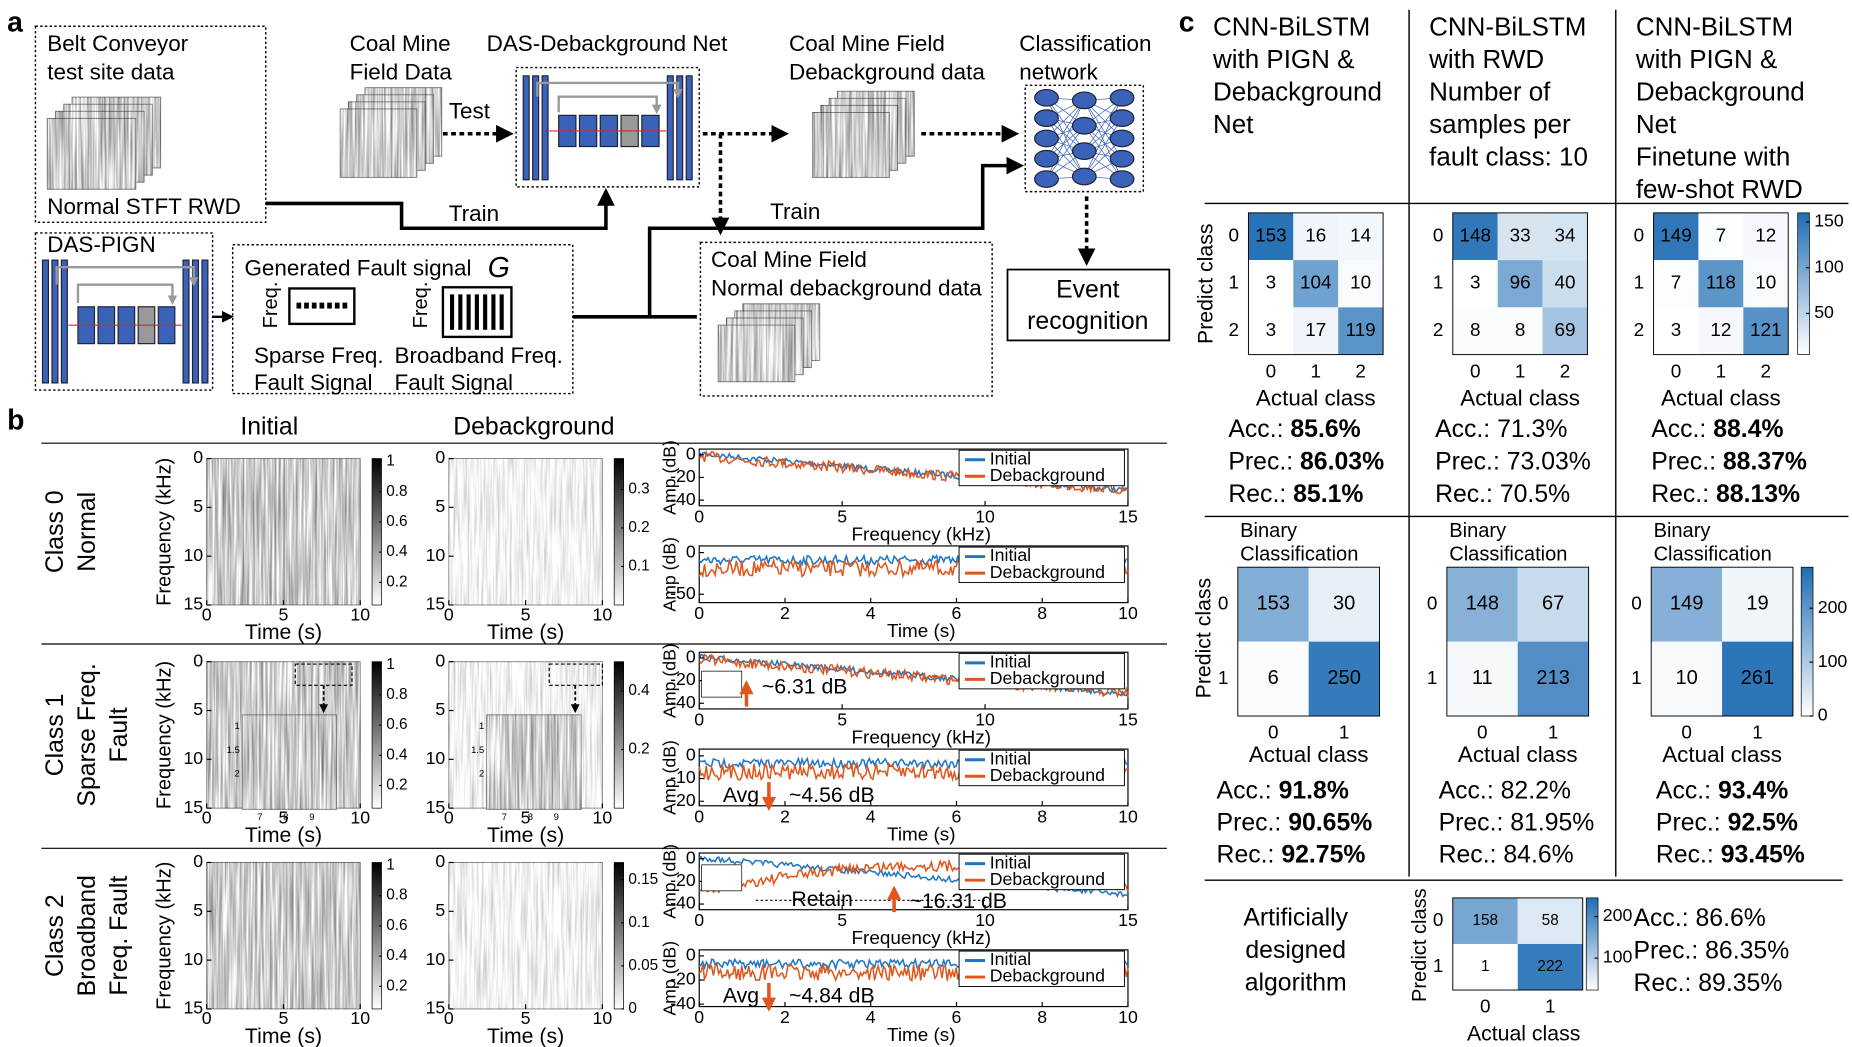 Image resolution: width=1852 pixels, height=1047 pixels. What do you see at coordinates (789, 259) in the screenshot?
I see `text: Coal Mine Field` at bounding box center [789, 259].